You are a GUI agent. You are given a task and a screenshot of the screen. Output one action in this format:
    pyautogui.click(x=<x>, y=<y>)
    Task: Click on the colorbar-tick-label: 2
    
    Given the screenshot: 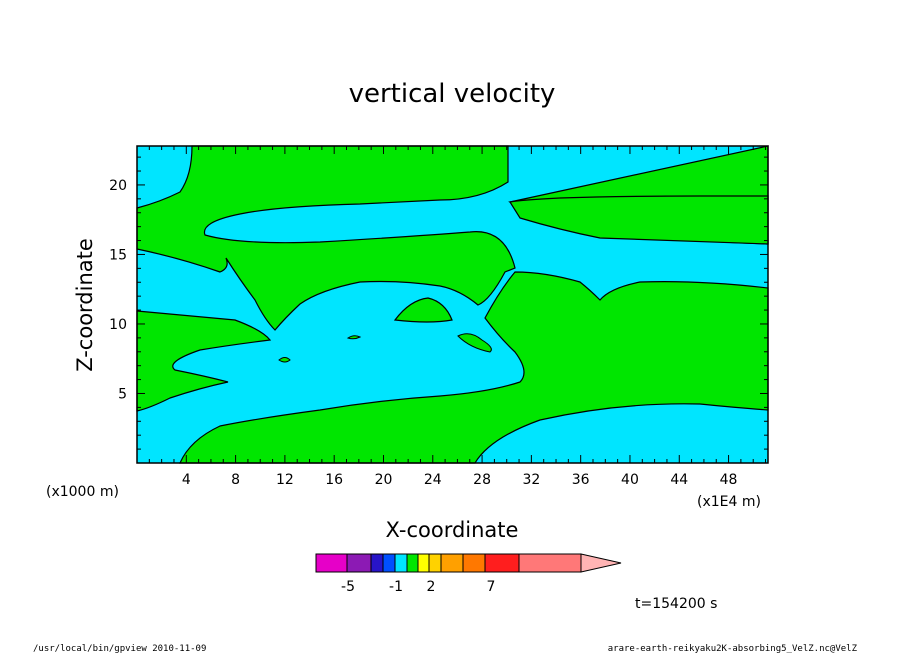 What is the action you would take?
    pyautogui.click(x=431, y=587)
    